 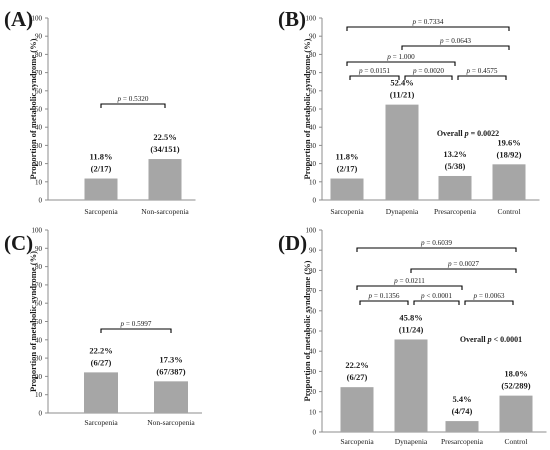 What do you see at coordinates (101, 422) in the screenshot?
I see `category-label: Sarcopenia` at bounding box center [101, 422].